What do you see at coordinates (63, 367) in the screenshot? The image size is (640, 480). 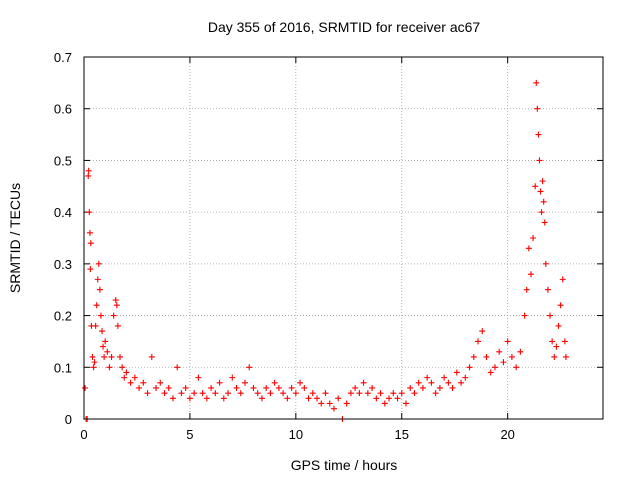 I see `y-tick-label: 0.1` at bounding box center [63, 367].